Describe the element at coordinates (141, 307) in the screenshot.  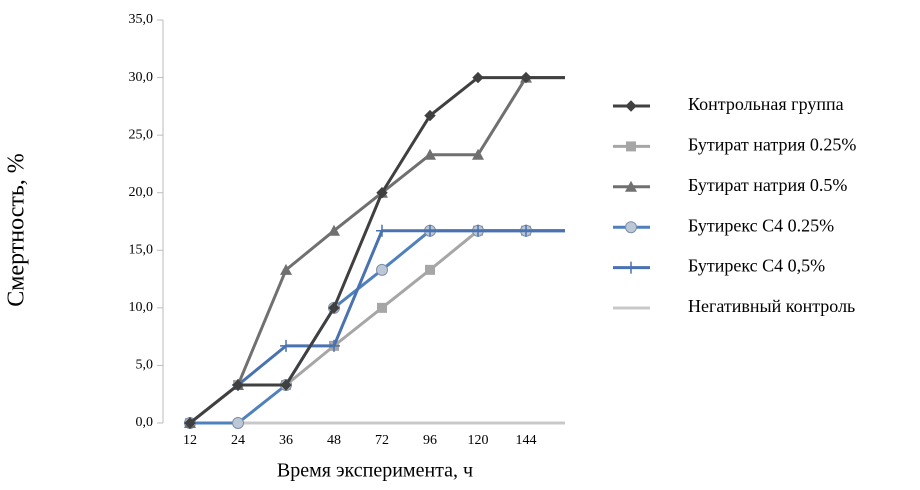
I see `y-tick-label: 10,0` at that location.